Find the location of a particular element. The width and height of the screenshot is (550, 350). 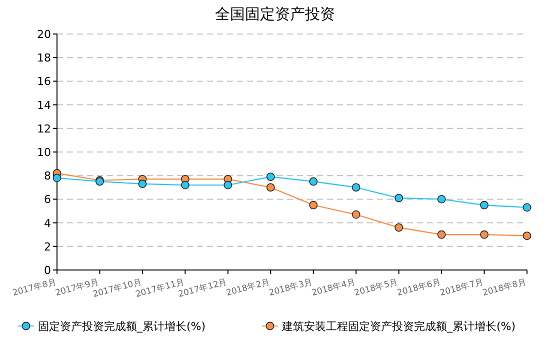

y-tick-label: 0 is located at coordinates (47, 270).